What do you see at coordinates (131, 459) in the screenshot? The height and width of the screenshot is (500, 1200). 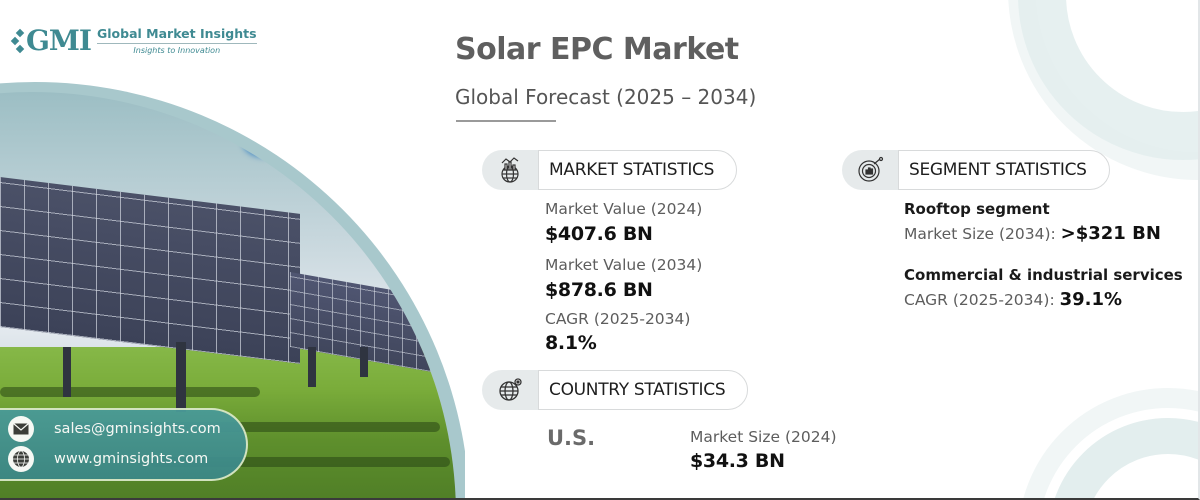 I see `website-link: www.gminsights.com` at bounding box center [131, 459].